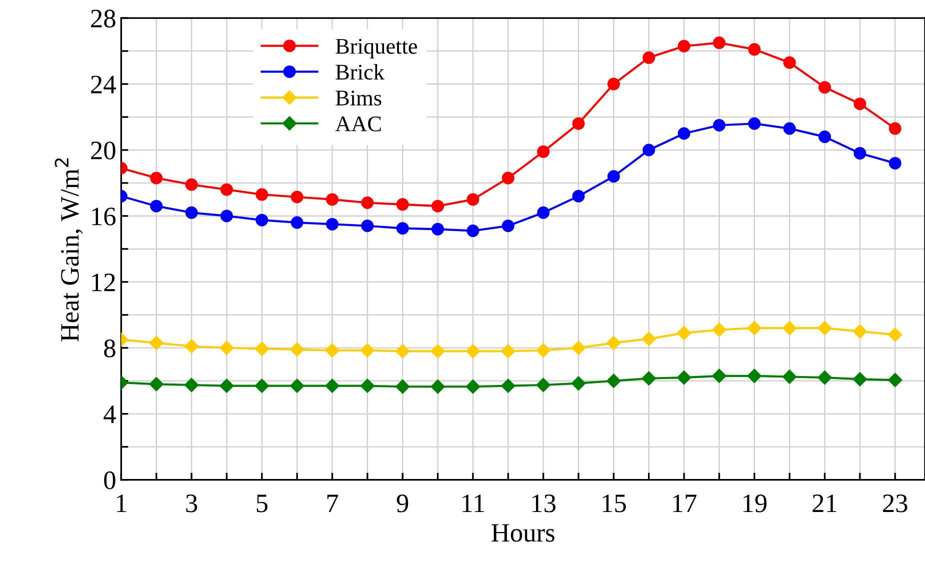  Describe the element at coordinates (473, 503) in the screenshot. I see `x-tick-label: 11` at that location.